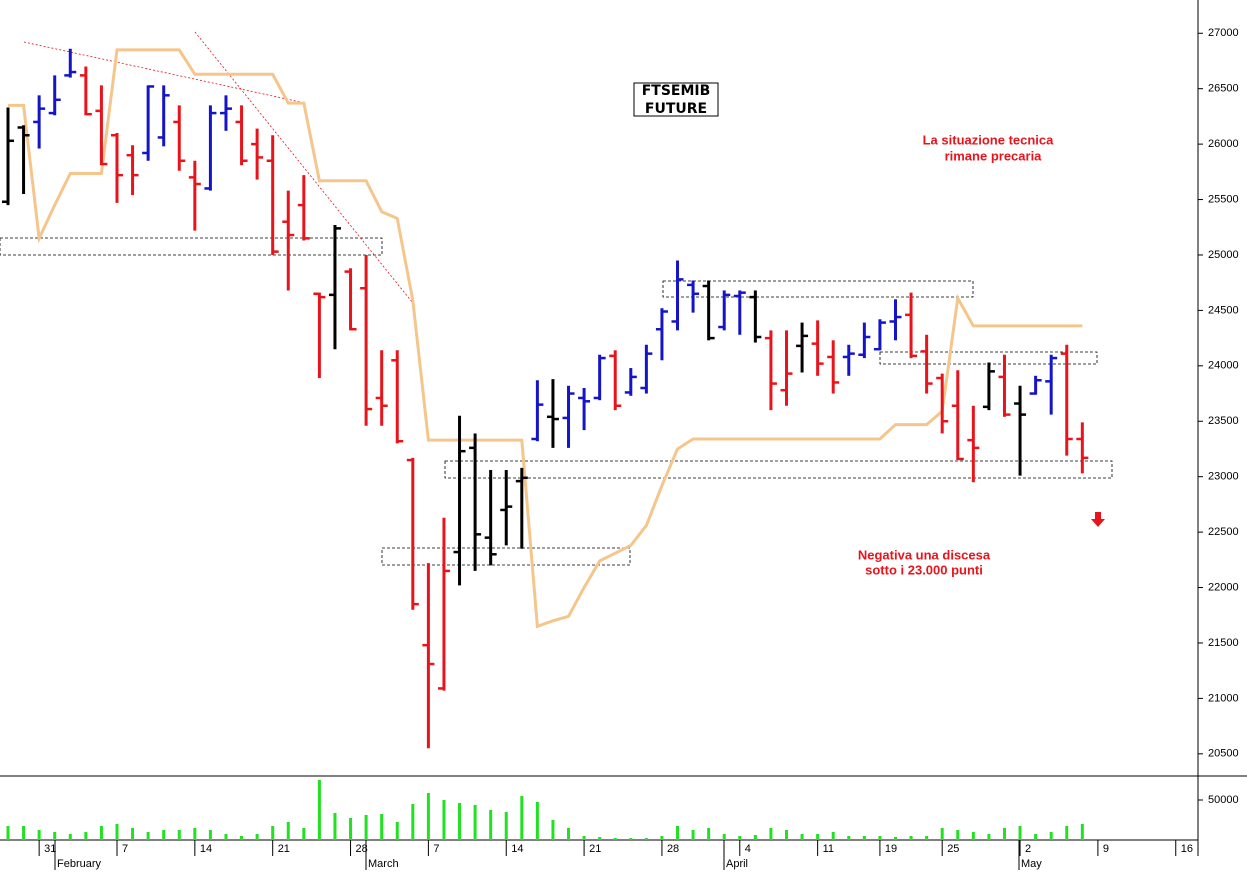 This screenshot has width=1247, height=875. What do you see at coordinates (383, 864) in the screenshot?
I see `month-label: March` at bounding box center [383, 864].